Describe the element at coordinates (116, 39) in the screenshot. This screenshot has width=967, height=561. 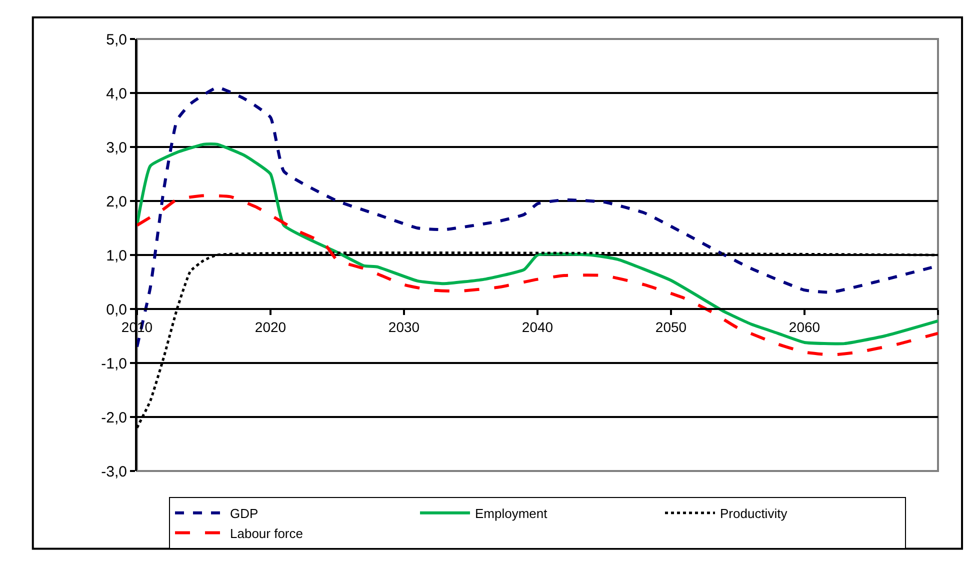
I see `y-tick-label: 5,0` at that location.